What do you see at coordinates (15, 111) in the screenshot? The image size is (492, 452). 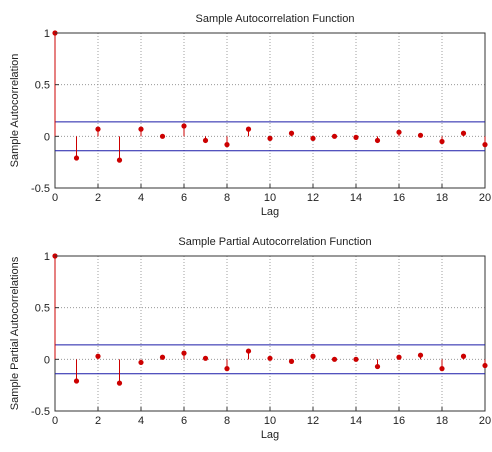 I see `y-axis-label: Sample Autocorrelation` at bounding box center [15, 111].